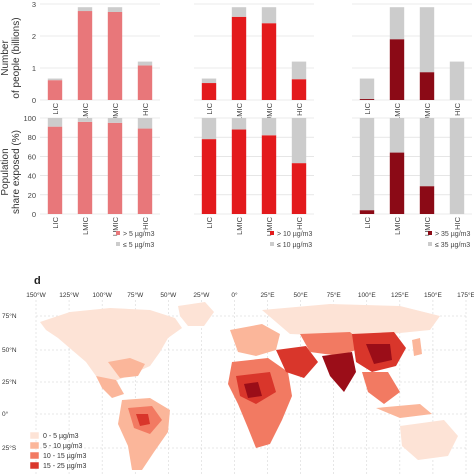  Describe the element at coordinates (32, 137) in the screenshot. I see `y-tick-label: 80` at that location.